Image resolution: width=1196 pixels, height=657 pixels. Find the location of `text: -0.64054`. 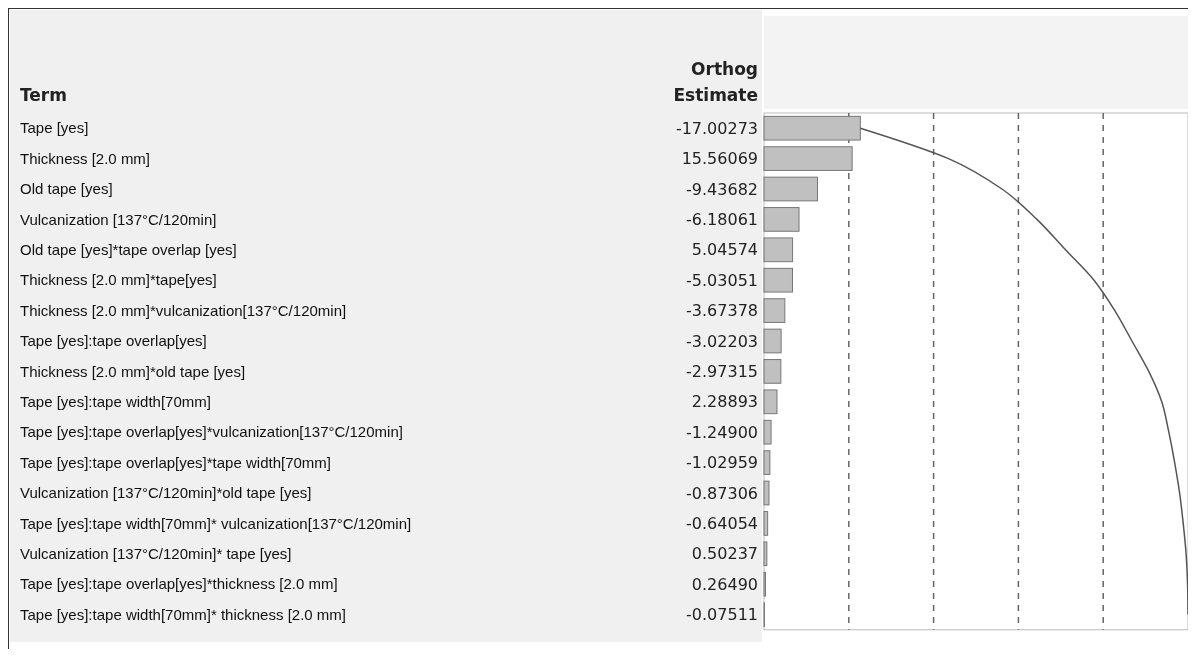

text: -0.64054 is located at coordinates (722, 523).